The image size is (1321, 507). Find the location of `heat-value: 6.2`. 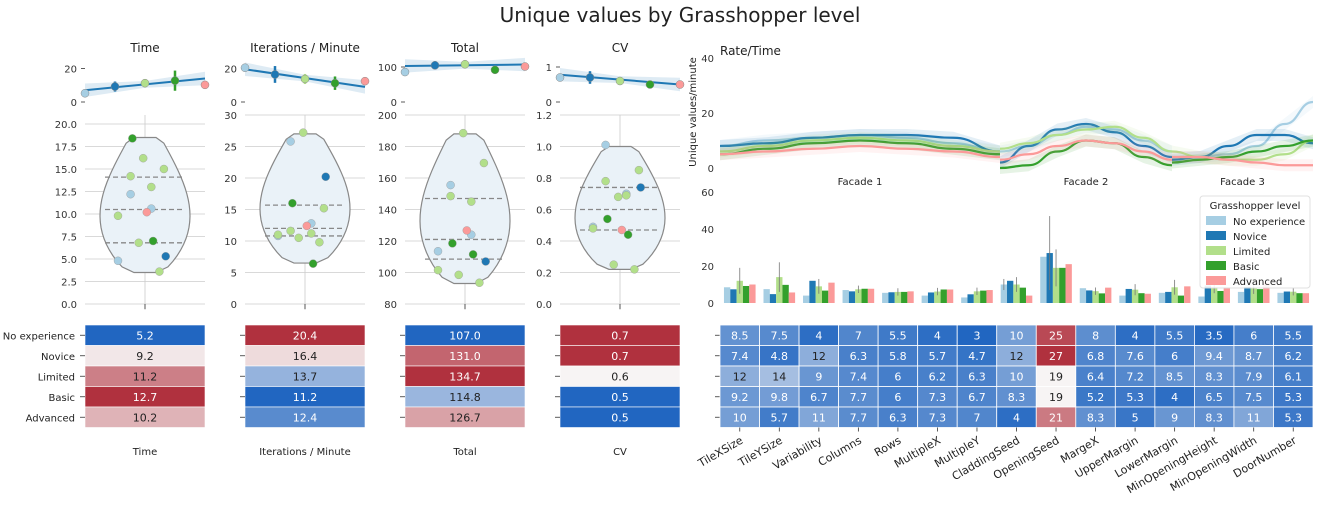

heat-value: 6.2 is located at coordinates (938, 376).